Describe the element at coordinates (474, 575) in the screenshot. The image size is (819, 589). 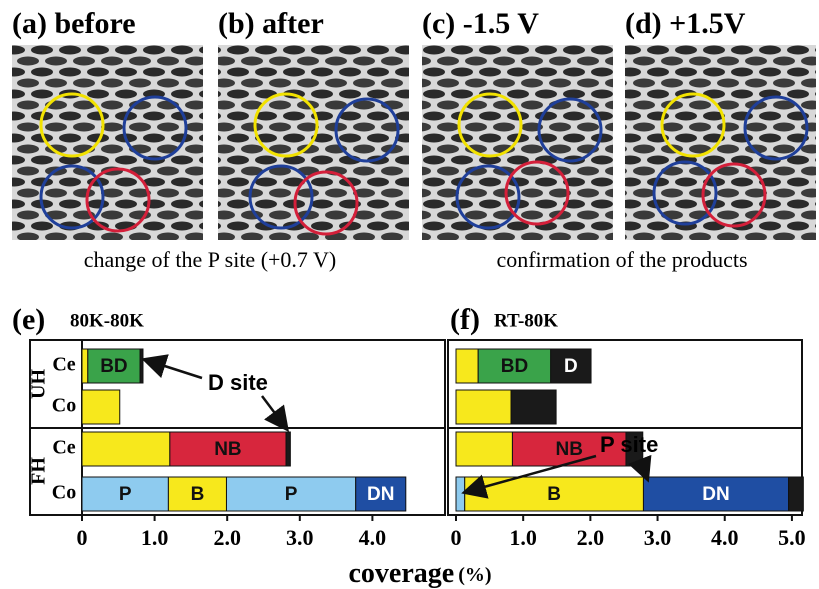
I see `x-label-unit: (%)` at that location.